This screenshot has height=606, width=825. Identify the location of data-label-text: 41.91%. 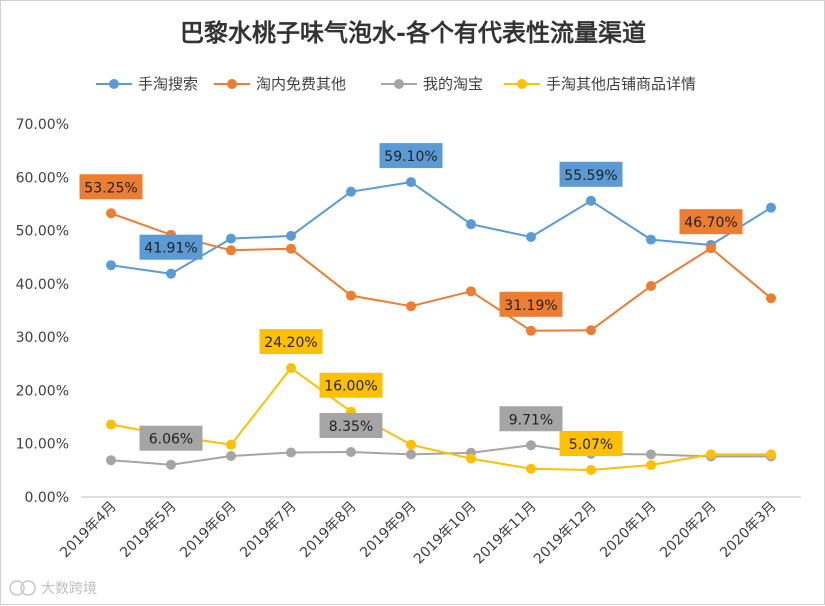
(170, 249).